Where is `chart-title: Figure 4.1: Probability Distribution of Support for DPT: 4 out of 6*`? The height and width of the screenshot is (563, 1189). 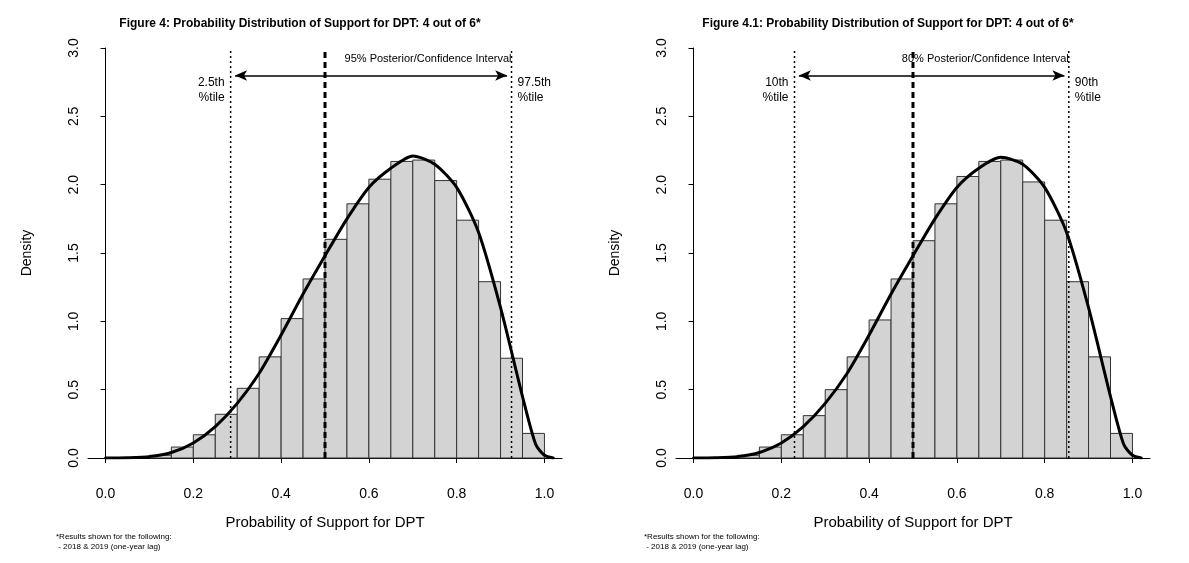
chart-title: Figure 4.1: Probability Distribution of Support for DPT: 4 out of 6* is located at coordinates (888, 23).